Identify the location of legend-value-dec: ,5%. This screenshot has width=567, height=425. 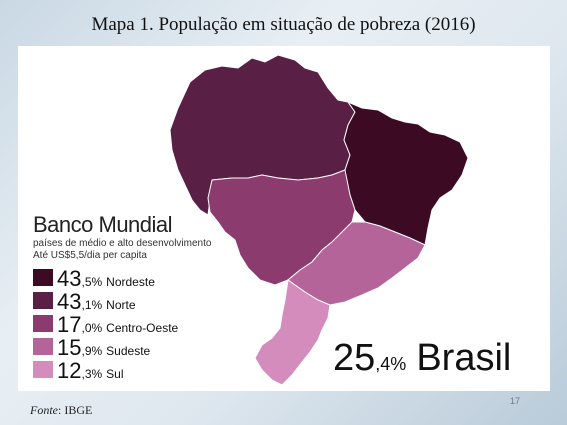
(92, 282).